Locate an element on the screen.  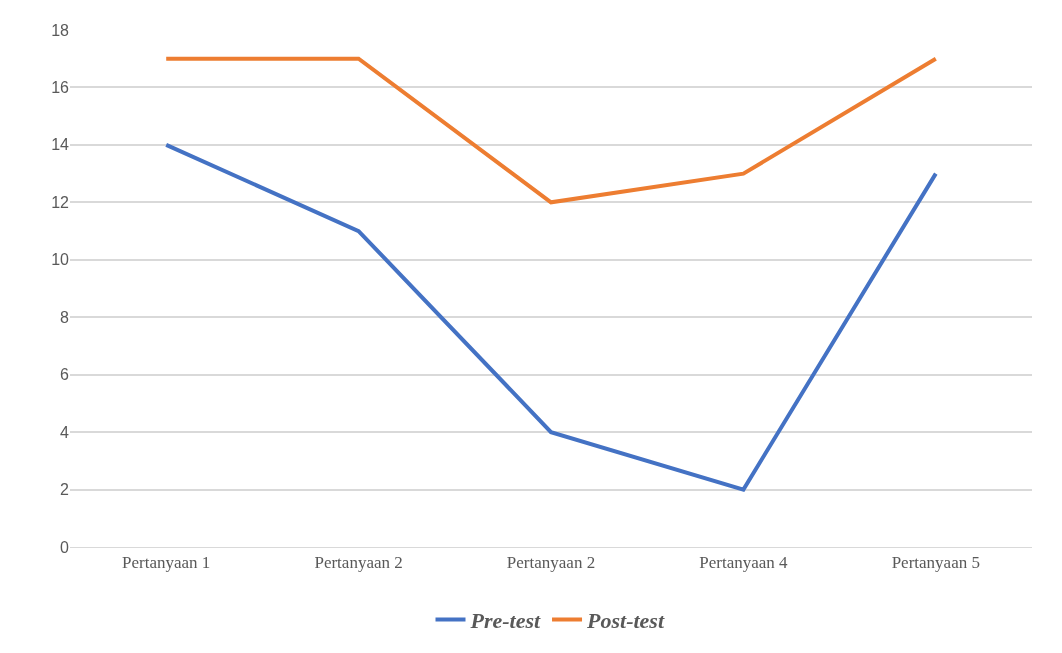
y-tick-label: 18 is located at coordinates (60, 30).